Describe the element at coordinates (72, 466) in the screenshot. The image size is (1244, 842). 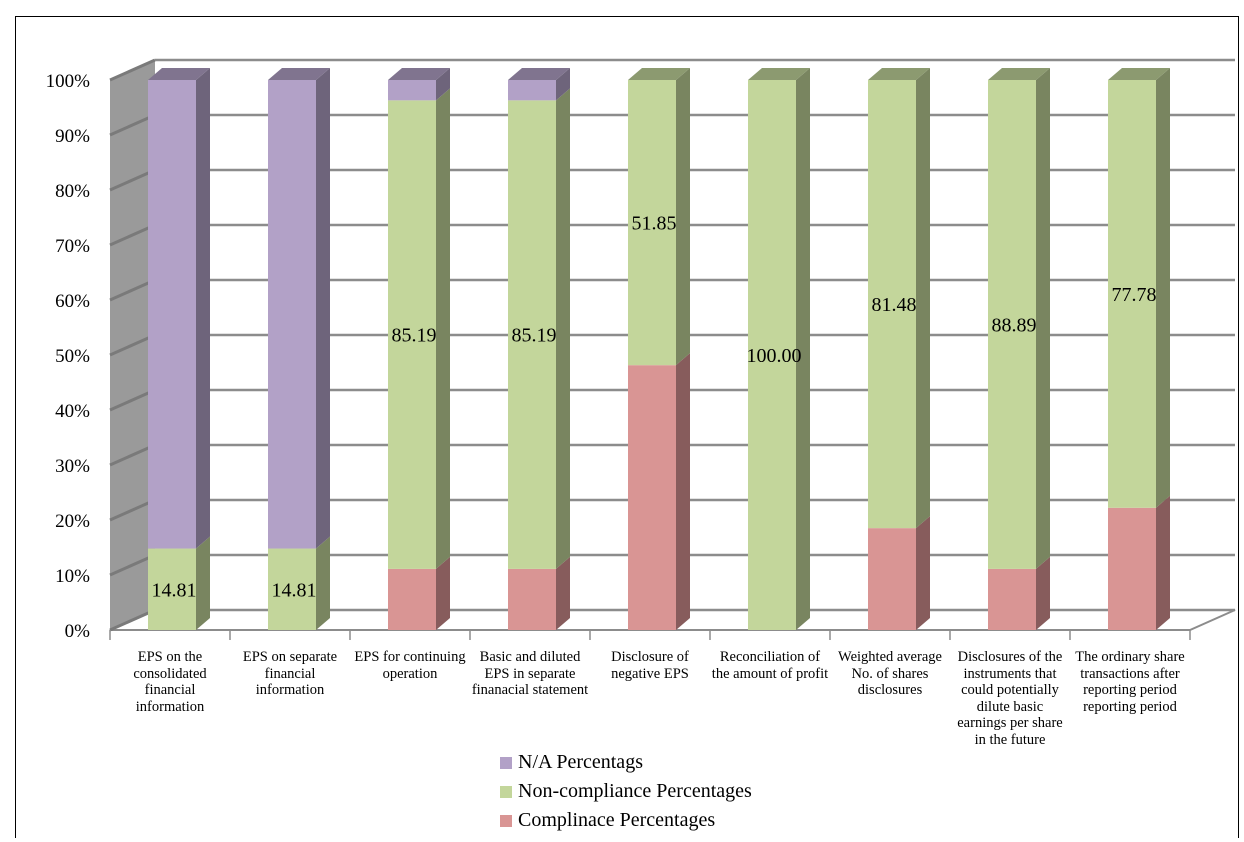
I see `y-tick-label: 30%` at that location.